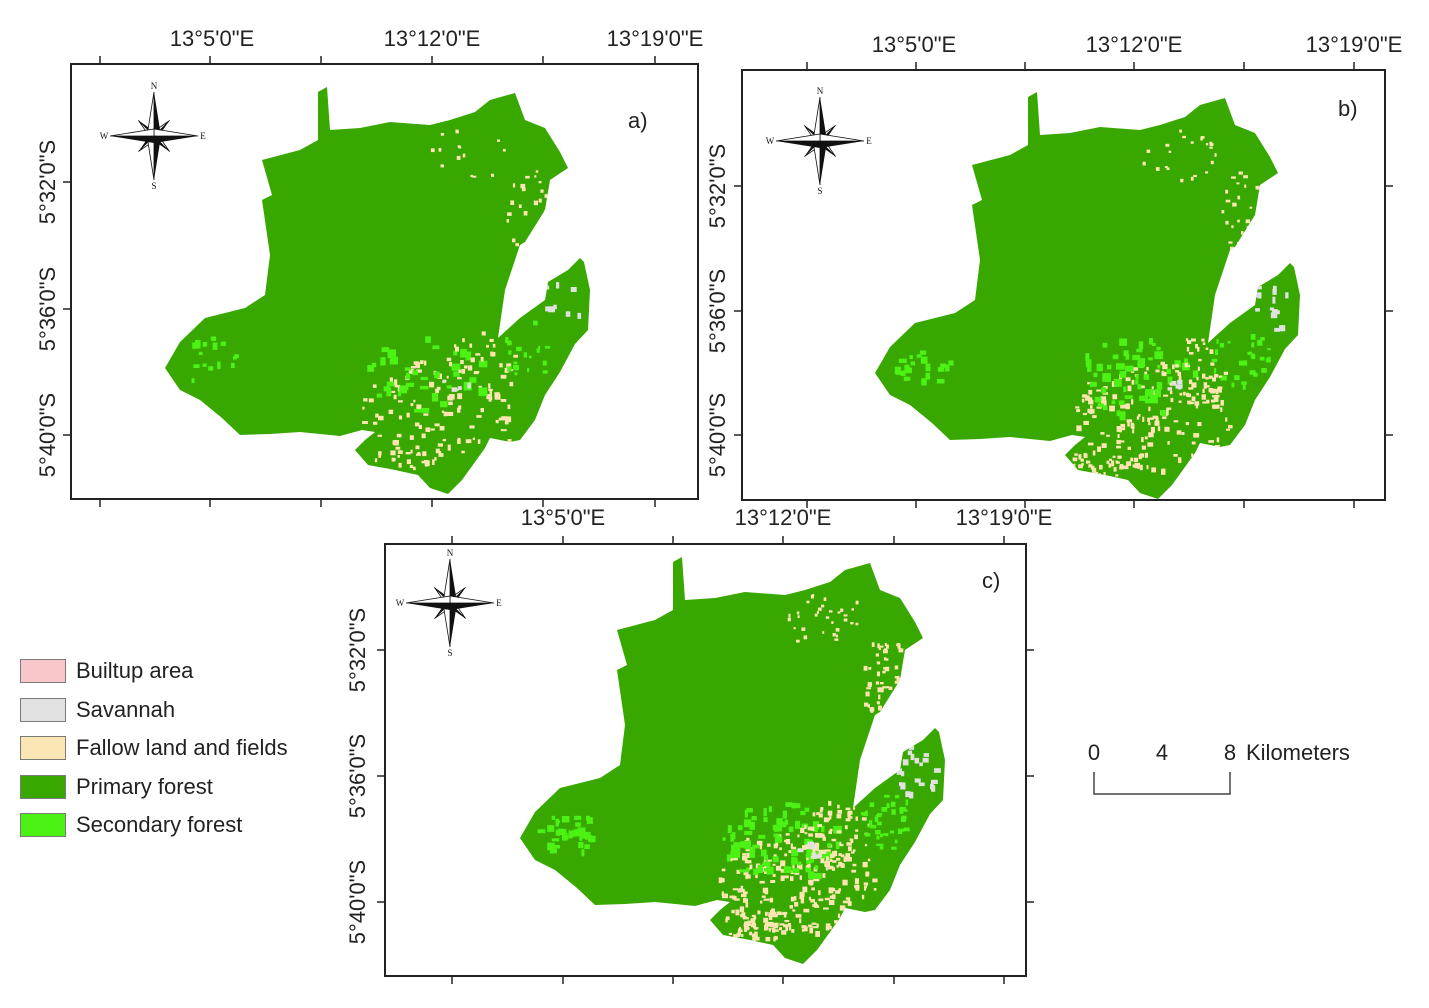 This screenshot has height=1008, width=1429. What do you see at coordinates (154, 671) in the screenshot?
I see `legend-item-builtup: Builtup area` at bounding box center [154, 671].